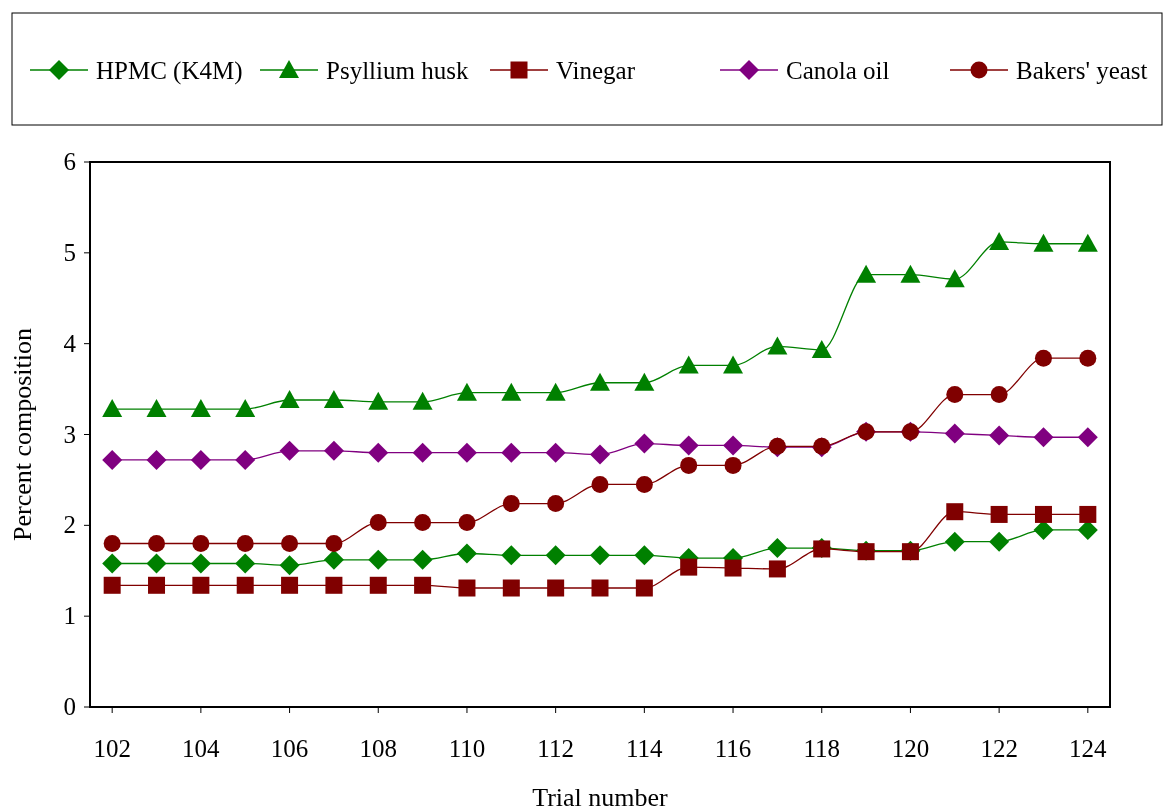  What do you see at coordinates (70, 343) in the screenshot?
I see `y-tick-label: 4` at bounding box center [70, 343].